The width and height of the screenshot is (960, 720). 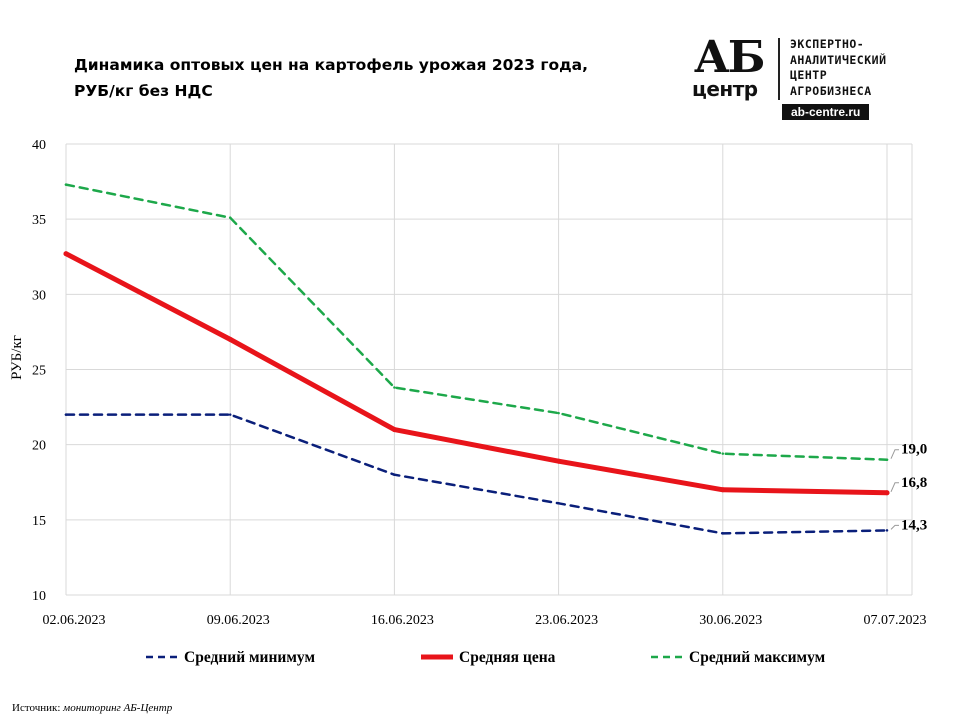 What do you see at coordinates (725, 89) in the screenshot?
I see `logo-mark-bottom: центр` at bounding box center [725, 89].